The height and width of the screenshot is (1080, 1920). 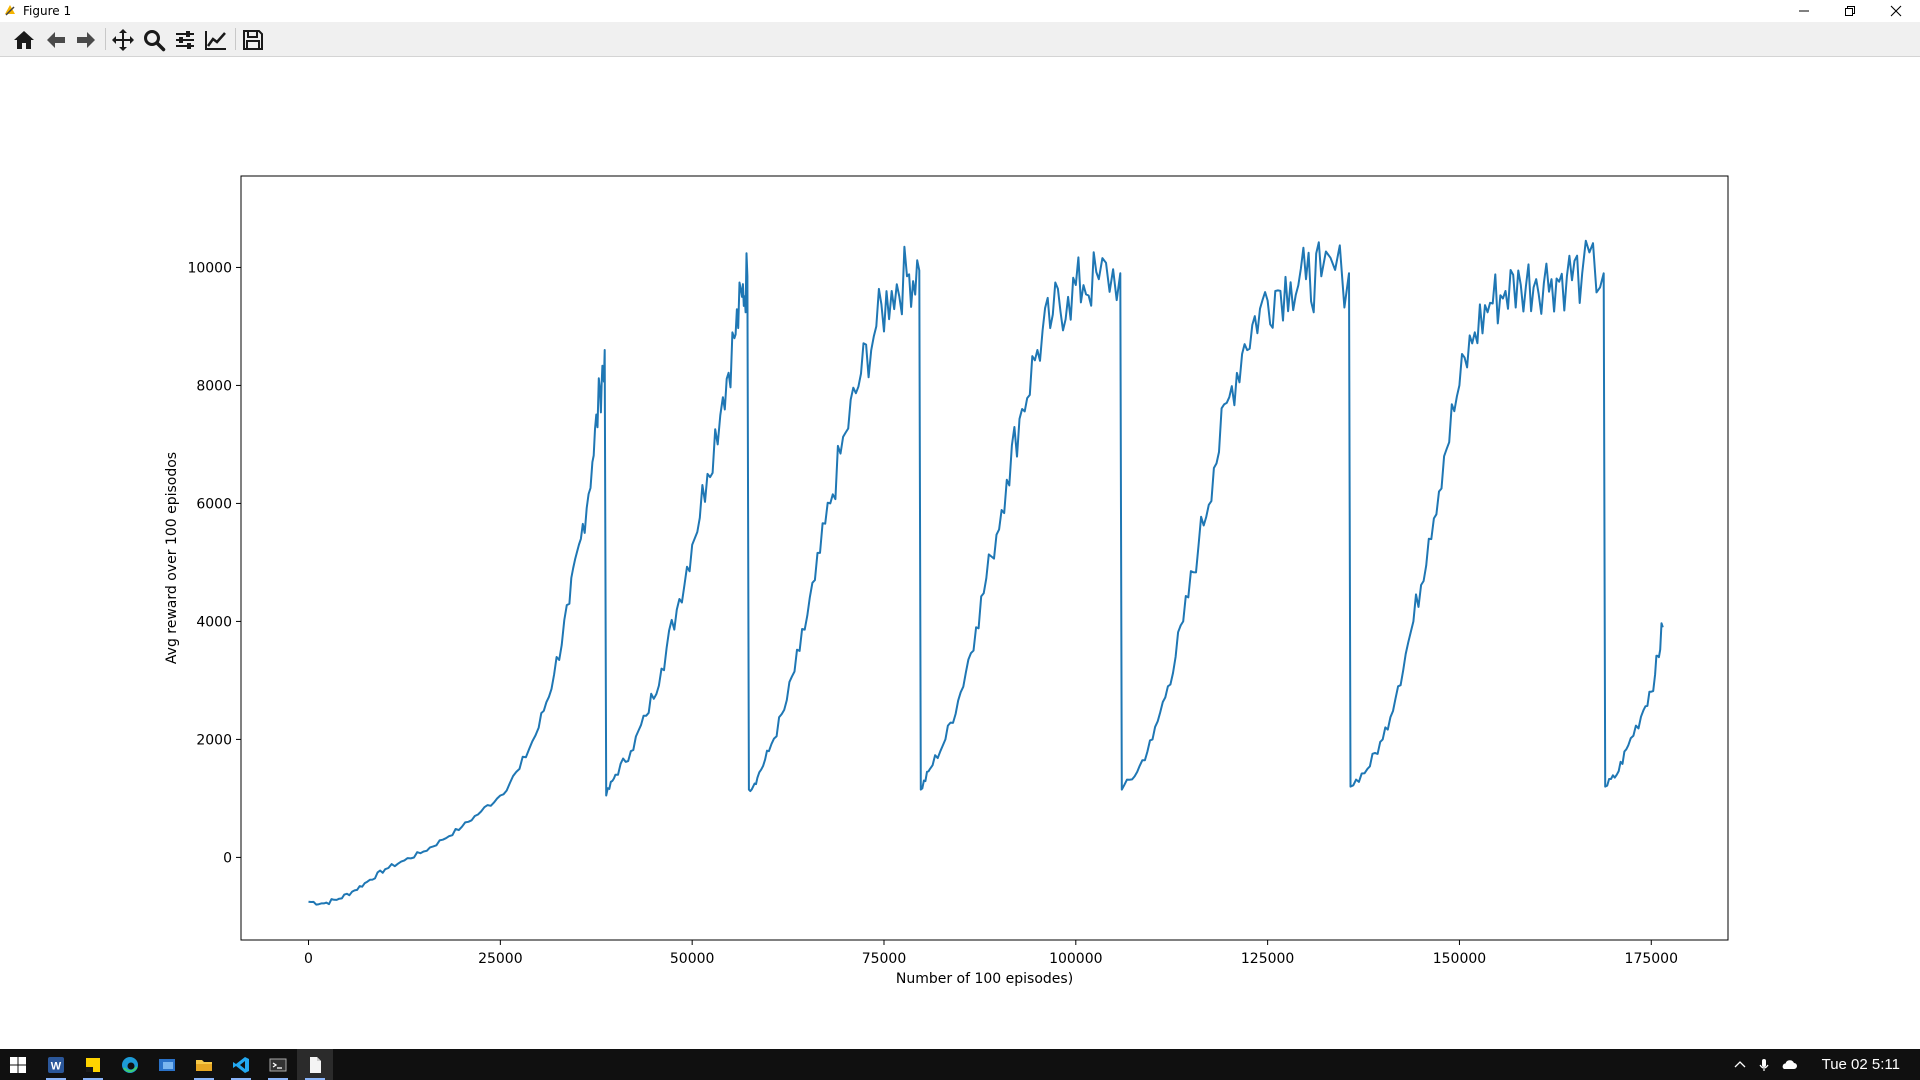 What do you see at coordinates (960, 1064) in the screenshot?
I see `taskbar: W` at bounding box center [960, 1064].